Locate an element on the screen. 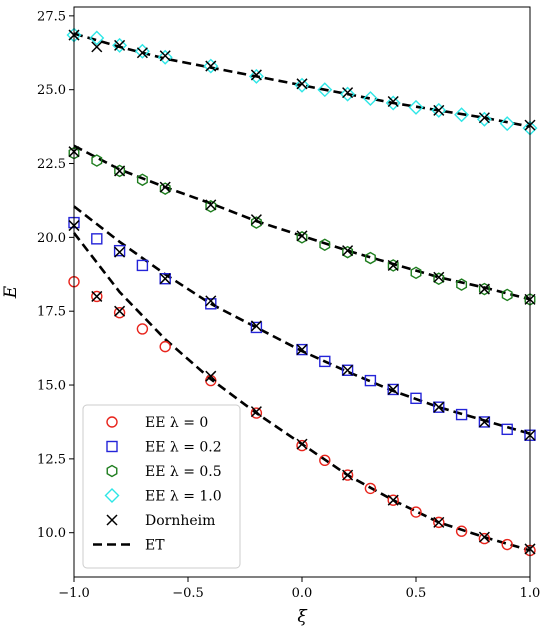  legend-item: EE λ = 0 is located at coordinates (157, 423).